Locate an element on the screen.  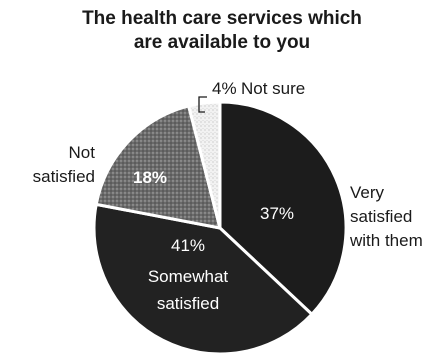
slice-label-not-satisfied: Not satisfied is located at coordinates (64, 164).